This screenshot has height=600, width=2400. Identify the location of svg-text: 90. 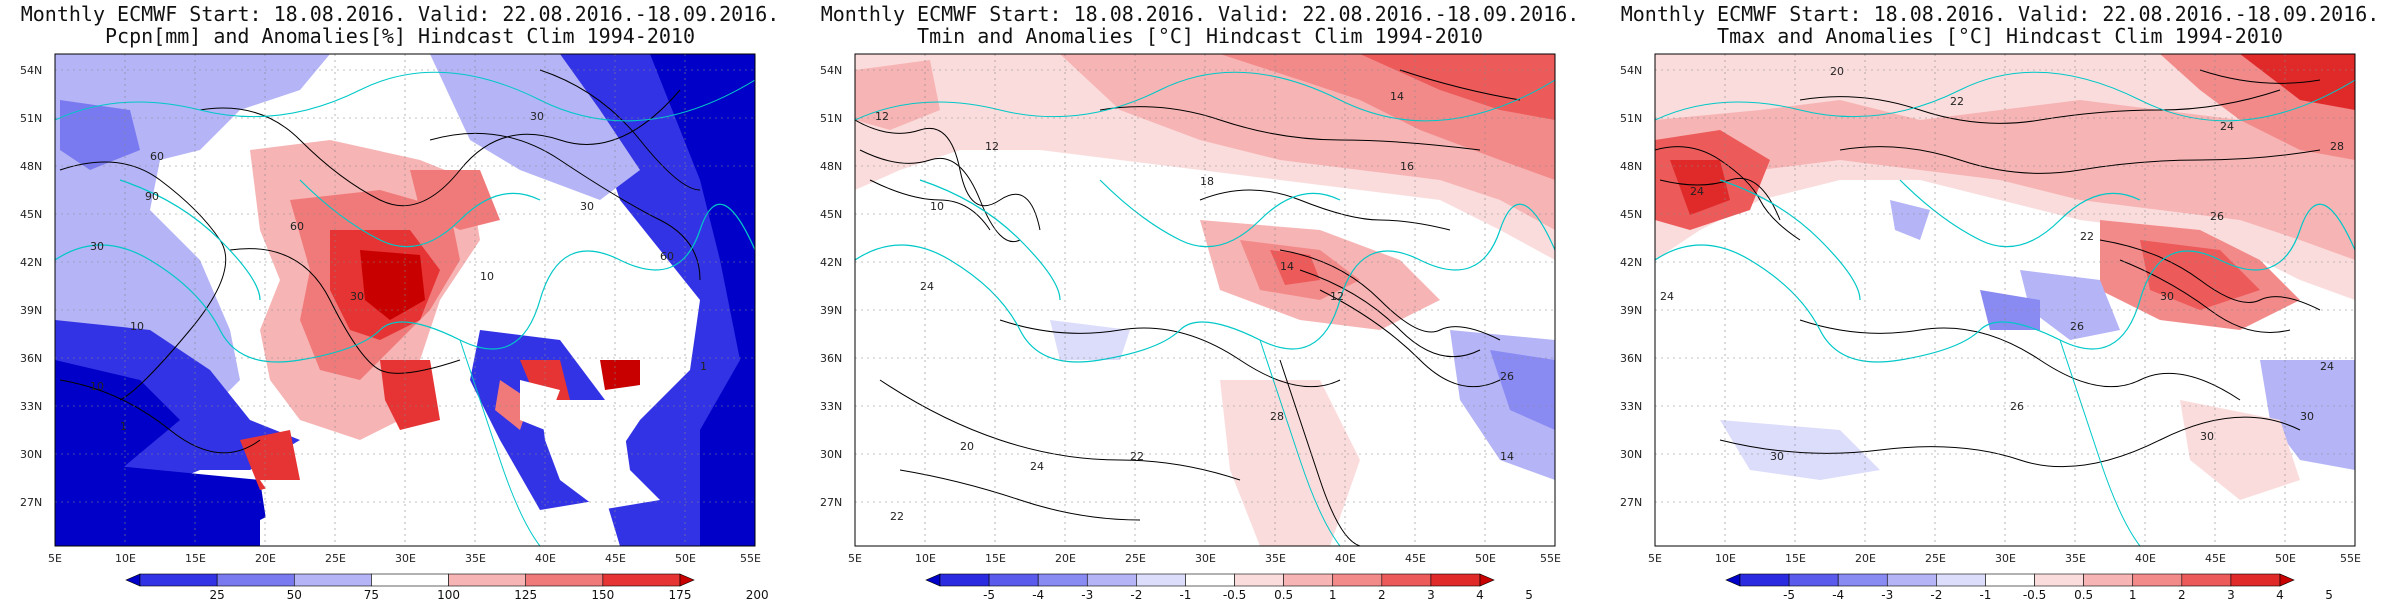
(152, 196).